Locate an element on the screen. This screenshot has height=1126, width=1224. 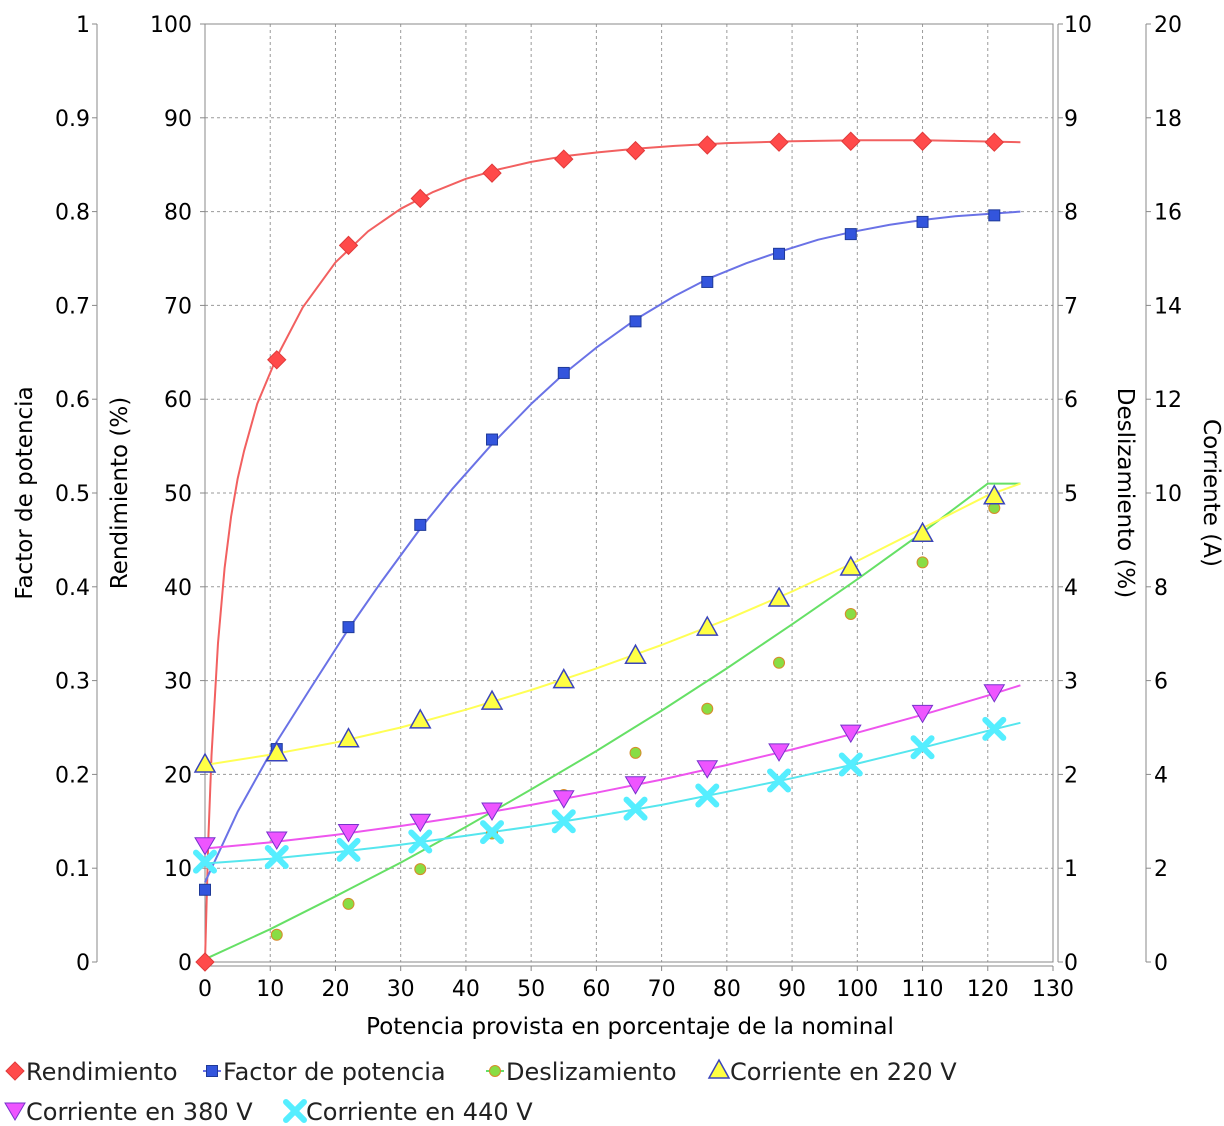
legend-marker-factor-de-potencia is located at coordinates (212, 1071).